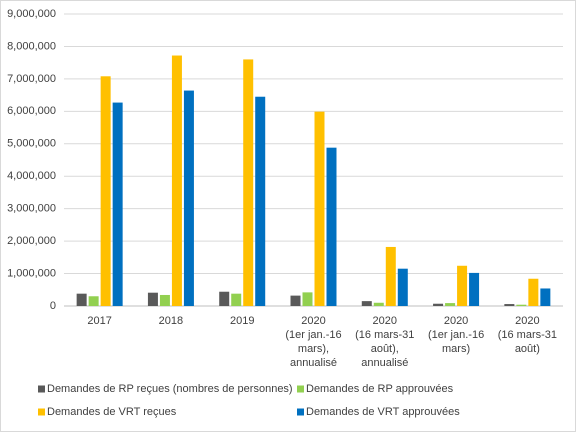  I want to click on legend-label: Demandes de VRT approuvées, so click(383, 412).